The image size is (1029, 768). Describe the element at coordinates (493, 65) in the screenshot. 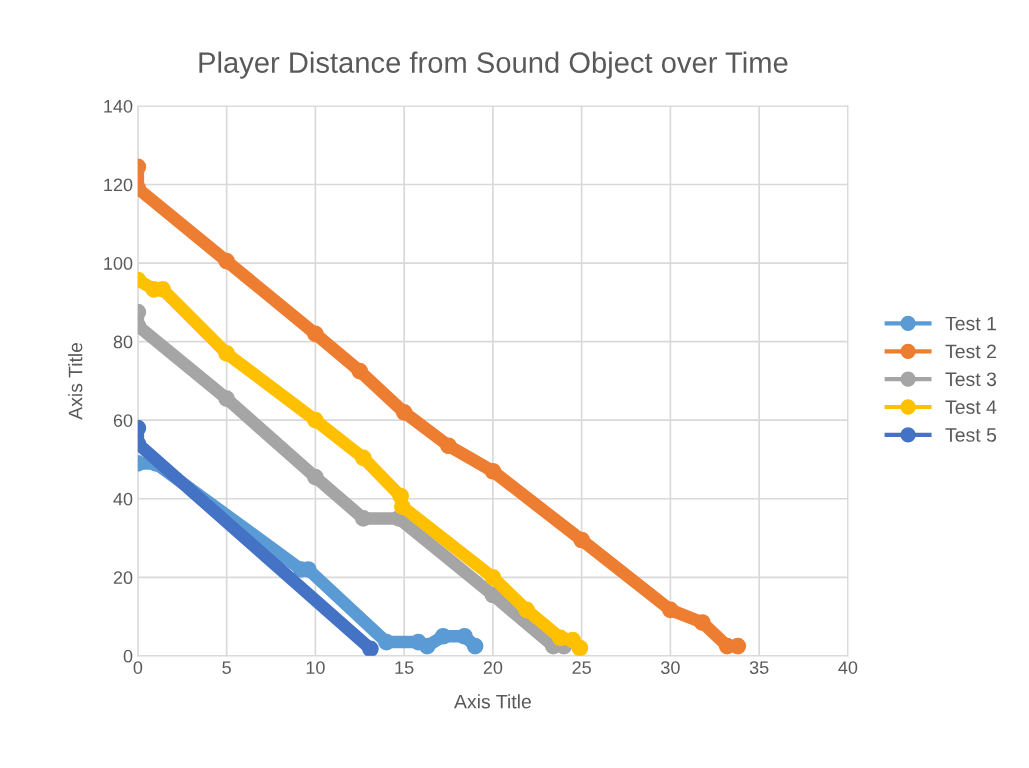

I see `chart-title: Player Distance from Sound Object over Time` at that location.